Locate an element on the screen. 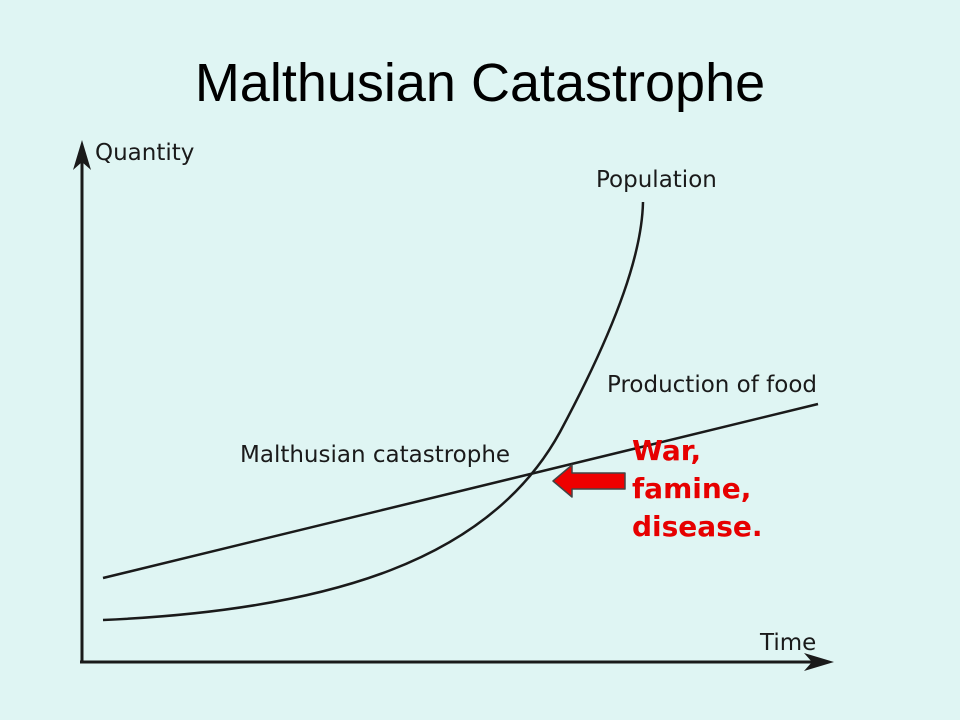 The image size is (960, 720). effect-disease: disease. is located at coordinates (697, 526).